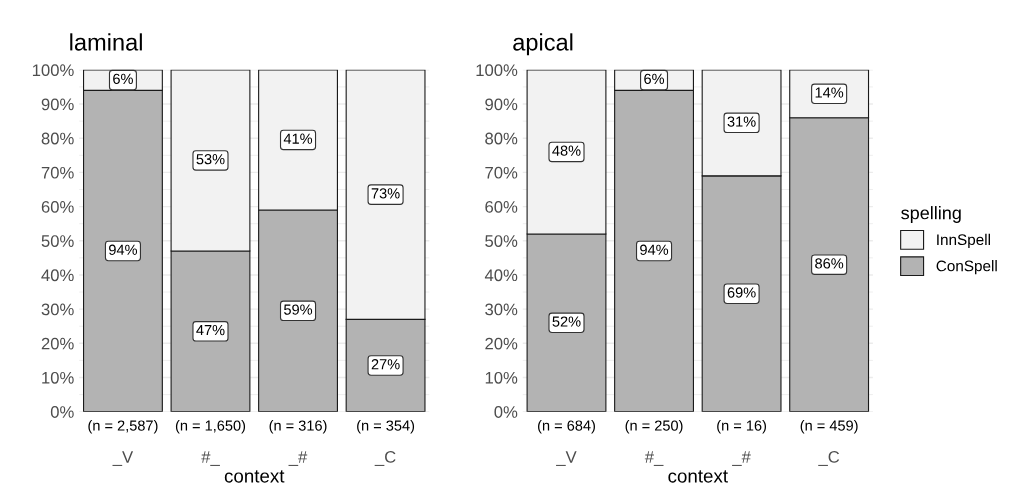 The image size is (1015, 499). Describe the element at coordinates (963, 241) in the screenshot. I see `legend-label: InnSpell` at that location.